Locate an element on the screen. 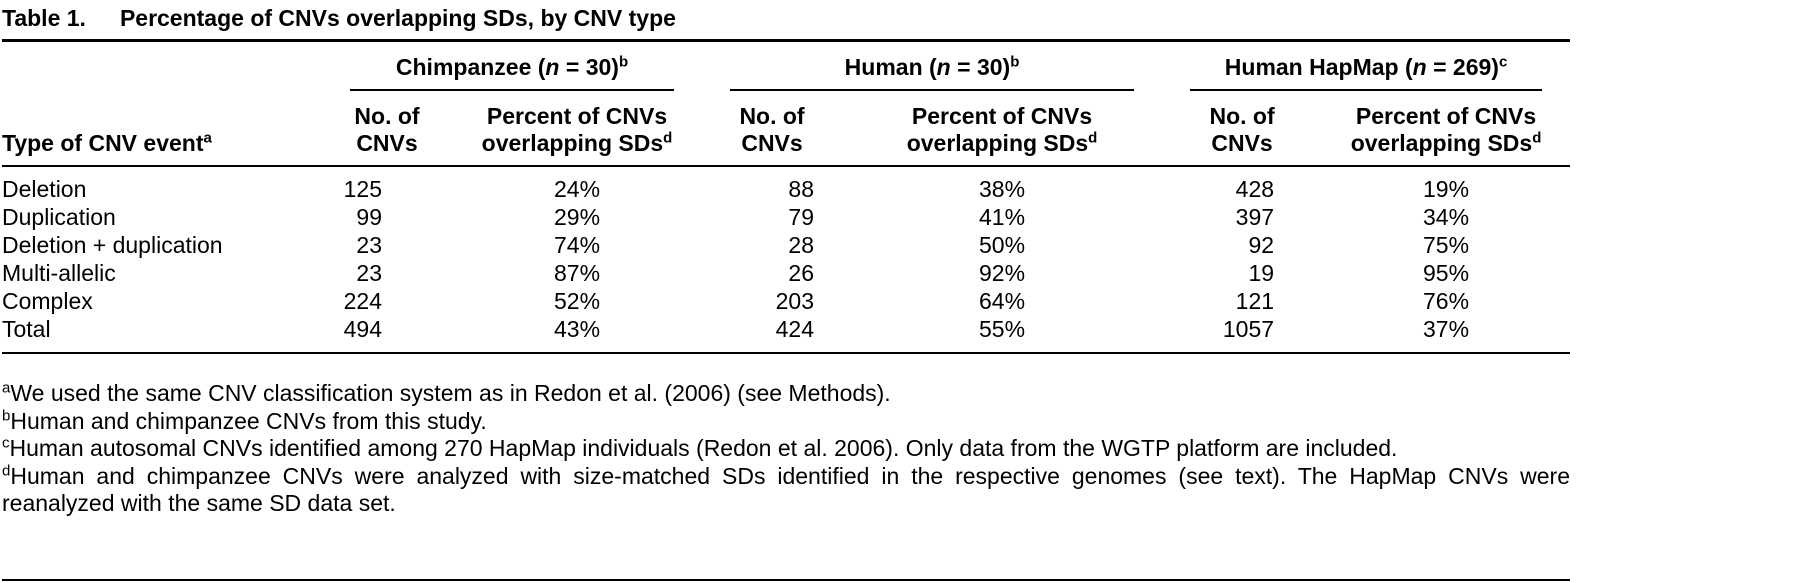  cell-percent: 55% is located at coordinates (1002, 334).